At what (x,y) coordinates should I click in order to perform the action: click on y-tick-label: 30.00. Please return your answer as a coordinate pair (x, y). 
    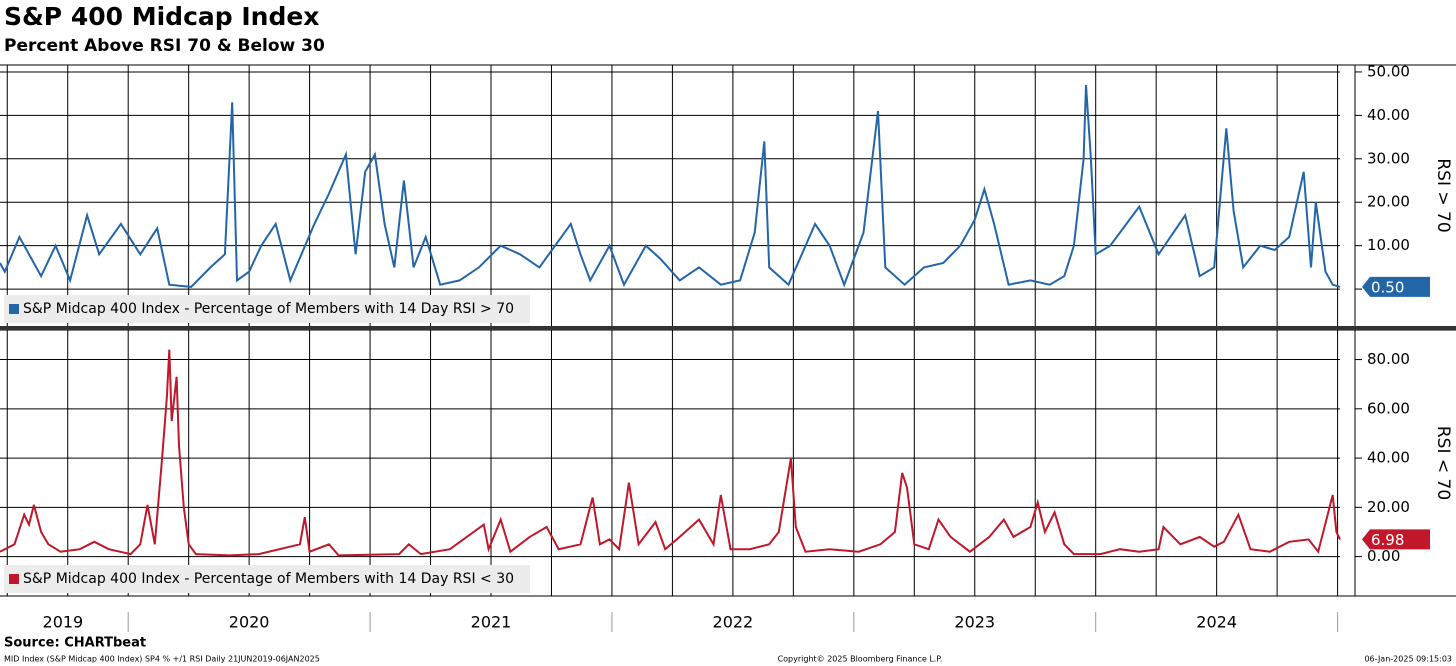
    Looking at the image, I should click on (1388, 158).